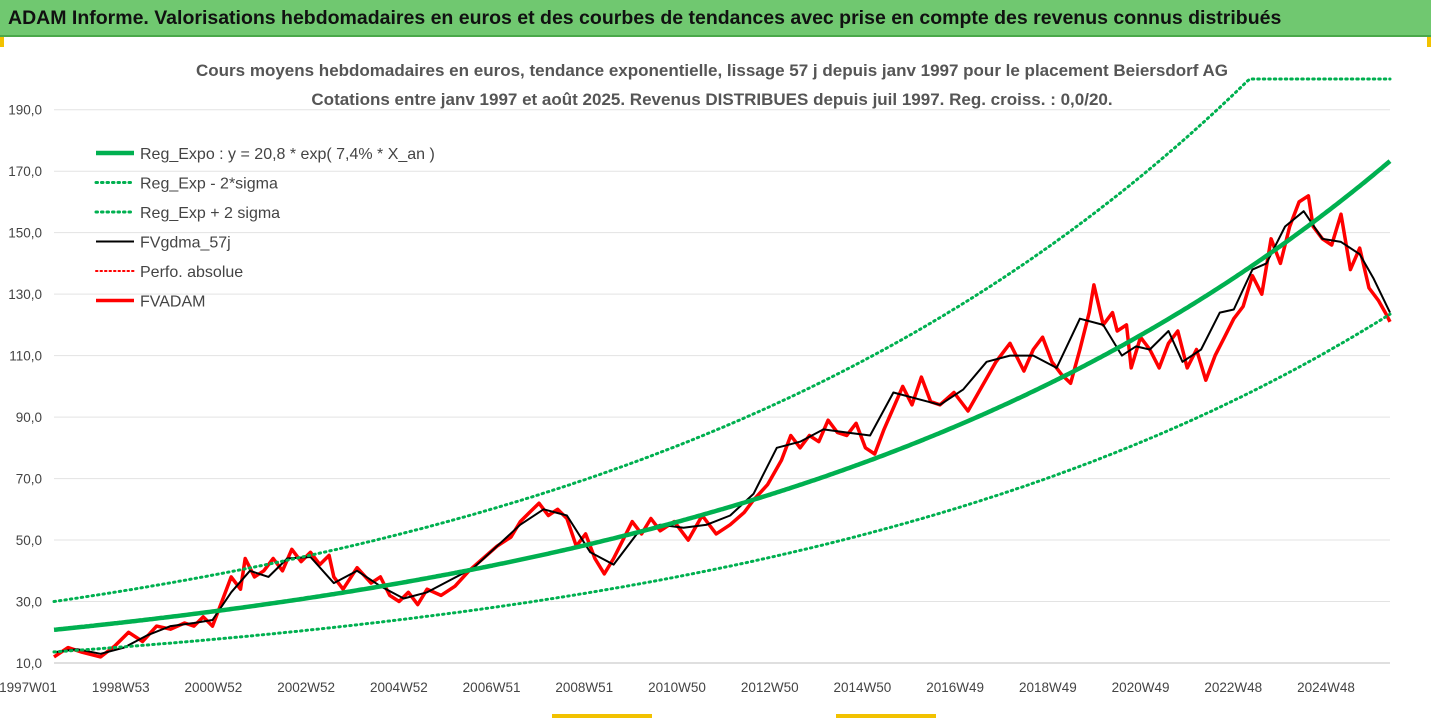  I want to click on y-tick-label: 50,0, so click(29, 540).